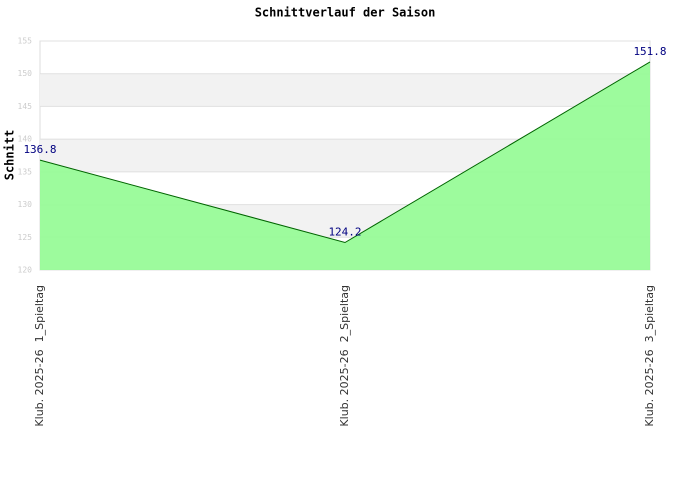 This screenshot has height=500, width=690. I want to click on grid-band, so click(345, 90).